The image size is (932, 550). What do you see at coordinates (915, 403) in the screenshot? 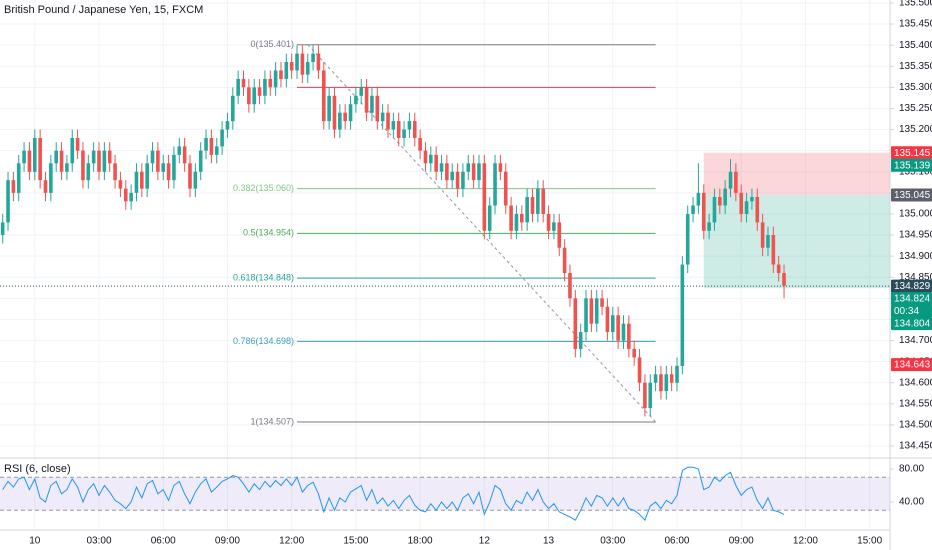
I see `y-tick-label: 134.550` at bounding box center [915, 403].